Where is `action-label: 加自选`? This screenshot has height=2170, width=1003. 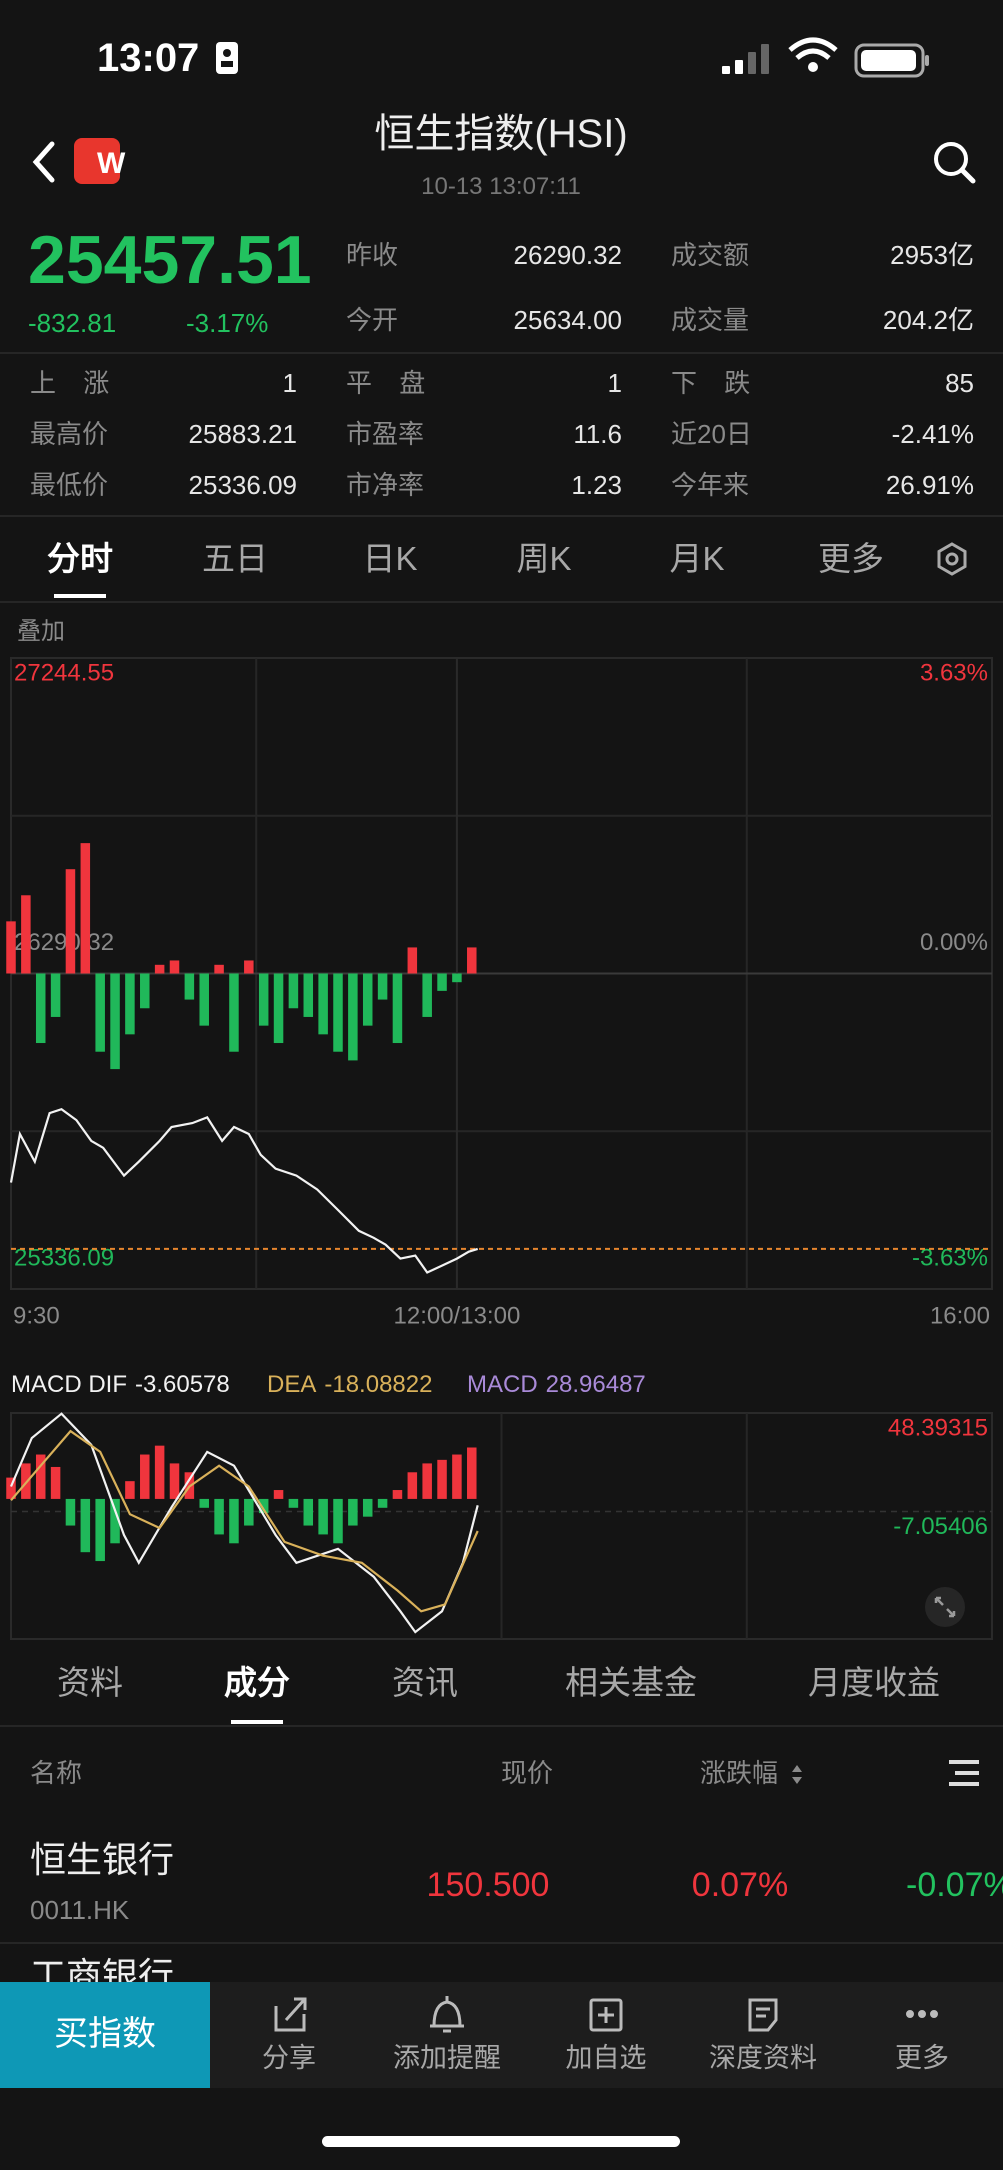 action-label: 加自选 is located at coordinates (606, 2058).